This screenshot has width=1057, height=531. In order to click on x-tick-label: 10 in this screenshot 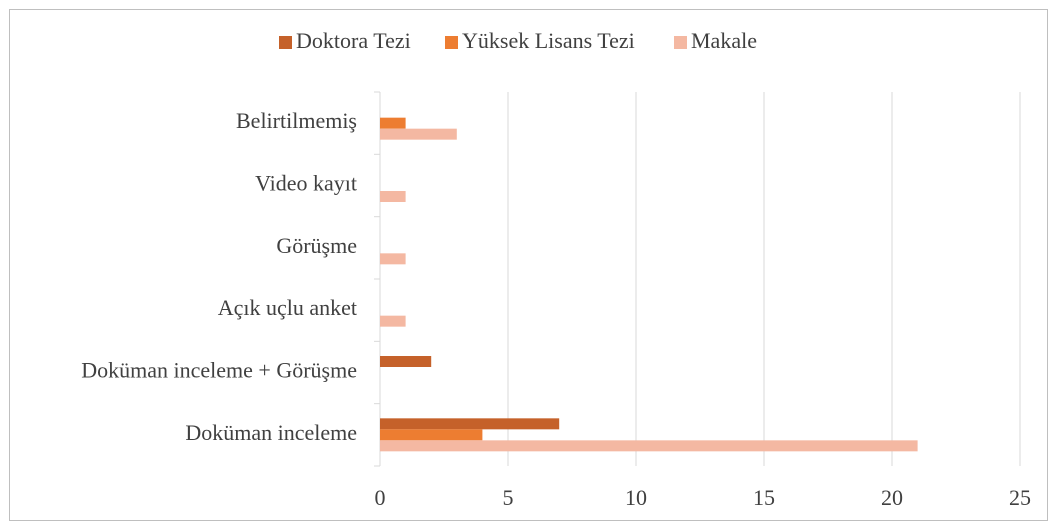, I will do `click(636, 497)`.